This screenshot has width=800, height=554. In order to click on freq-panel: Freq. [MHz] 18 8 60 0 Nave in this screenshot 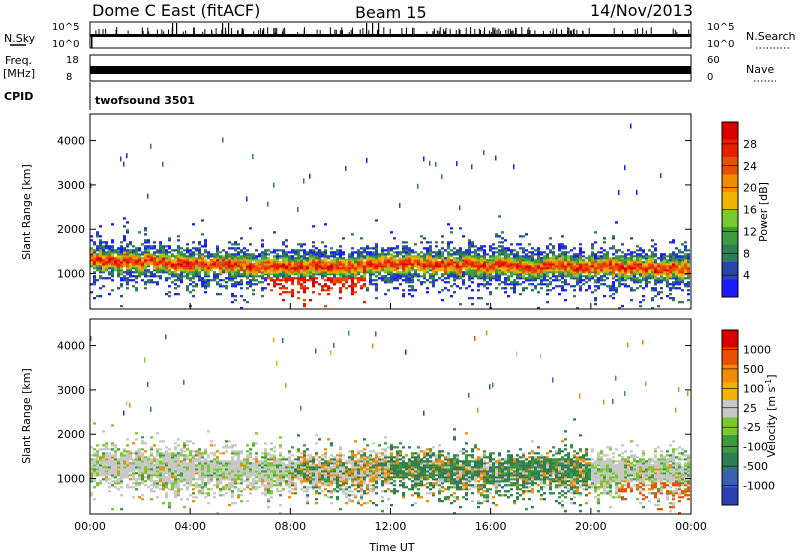, I will do `click(389, 68)`.